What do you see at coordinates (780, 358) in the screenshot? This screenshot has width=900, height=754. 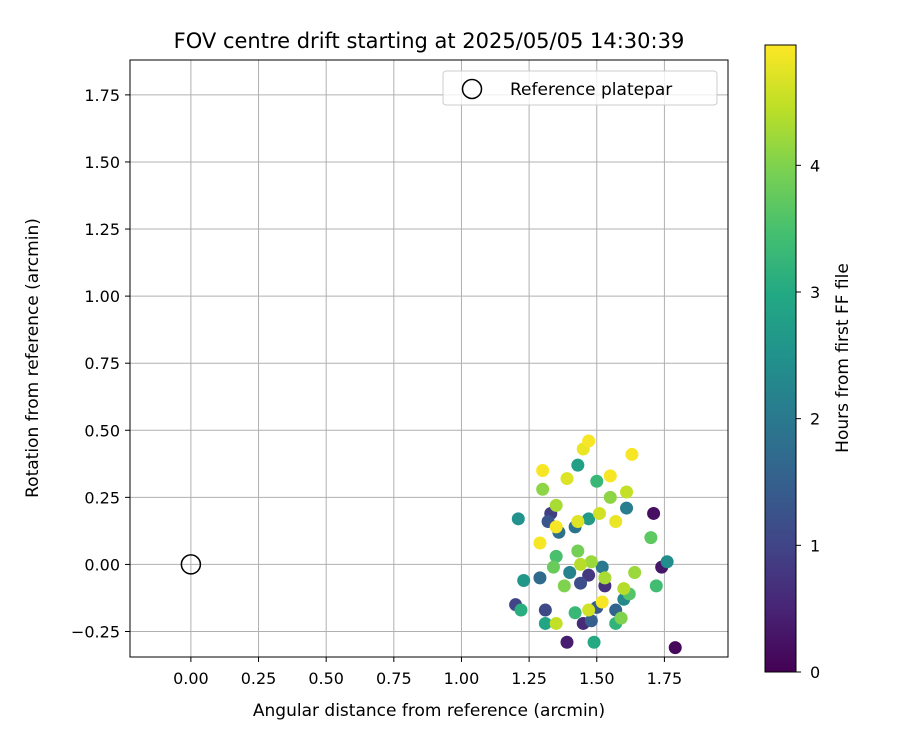 I see `colorbar` at bounding box center [780, 358].